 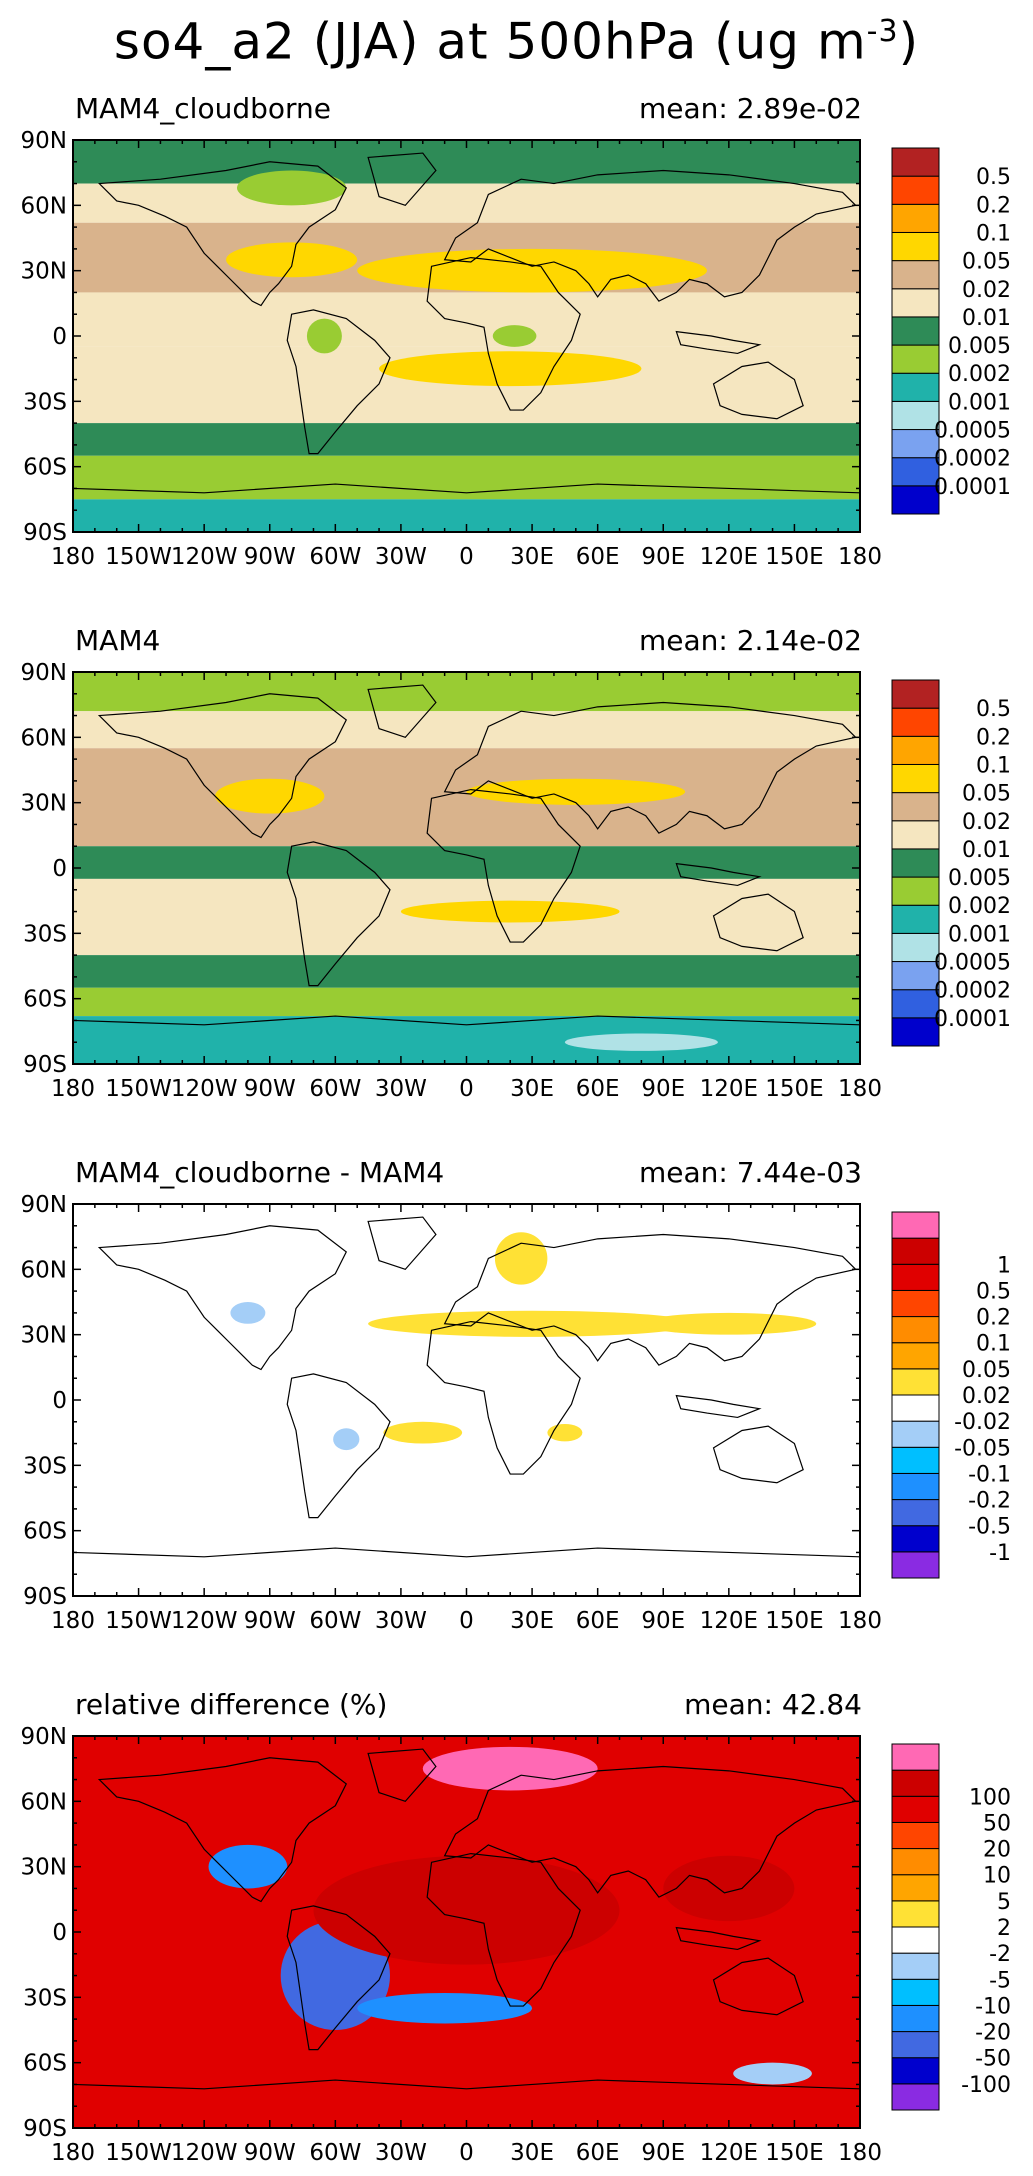 I want to click on color-bar-label: -1, so click(x=1000, y=1553).